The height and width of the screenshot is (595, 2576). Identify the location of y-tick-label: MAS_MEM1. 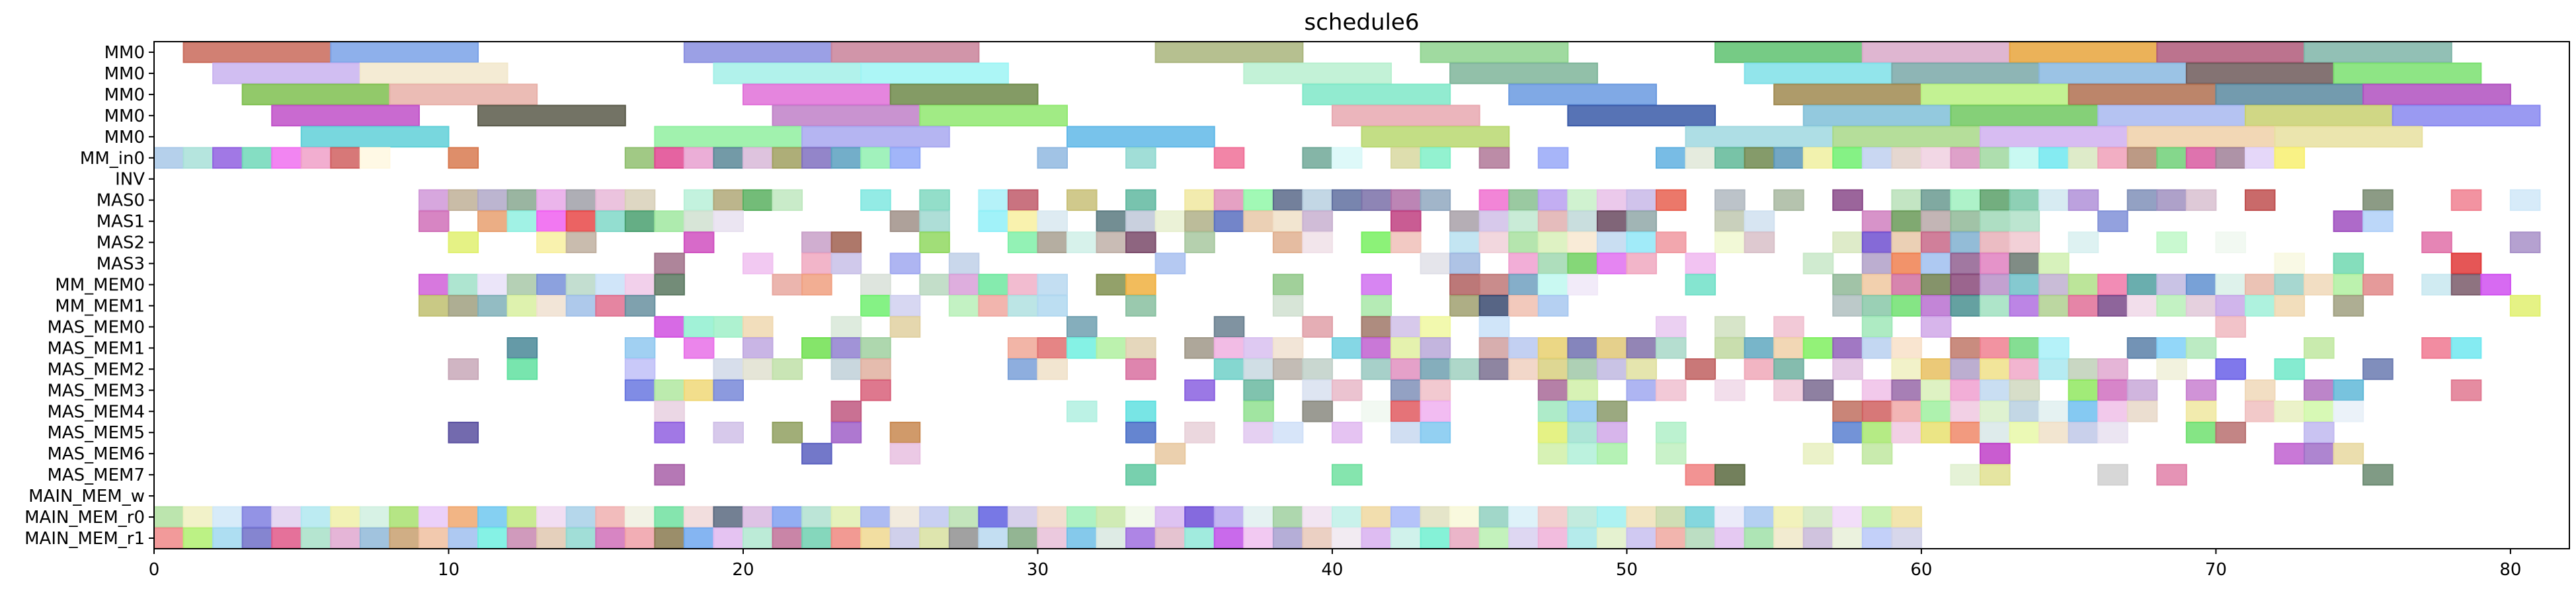
(96, 348).